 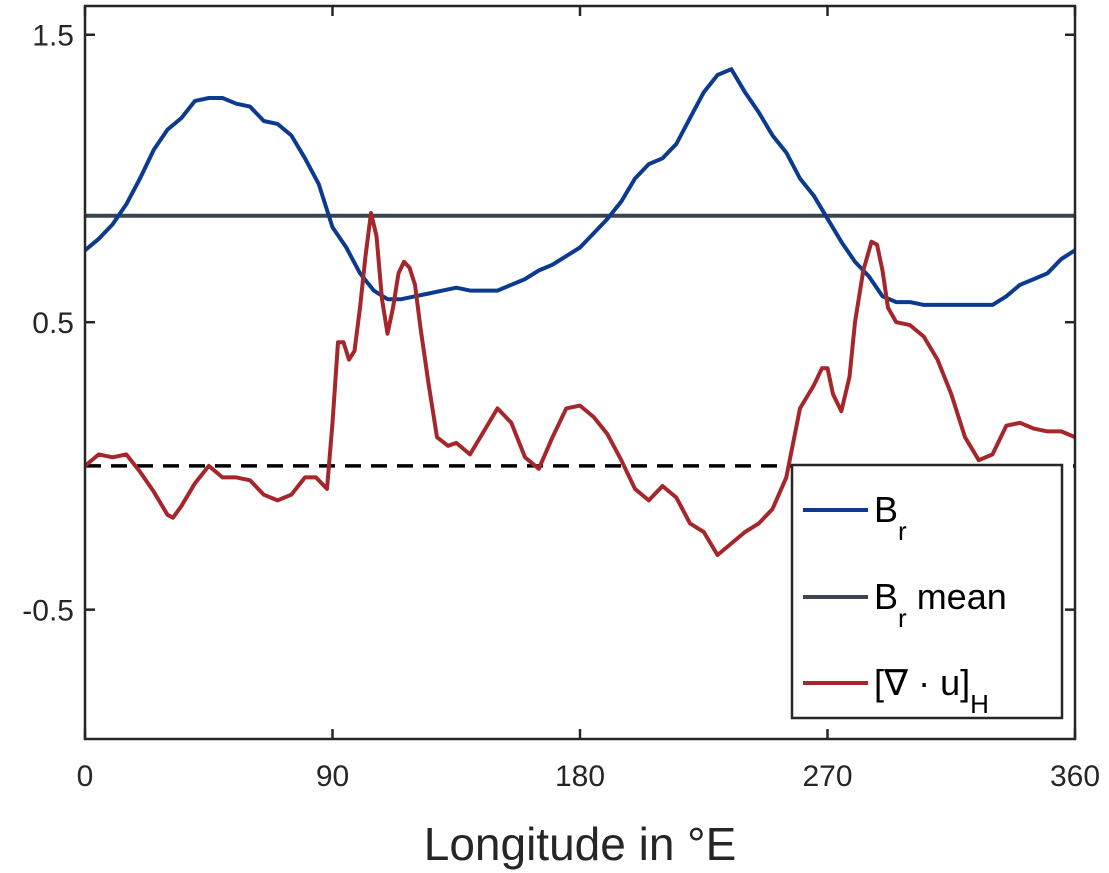 I want to click on legend-label-br-mean: Br mean, so click(x=940, y=604).